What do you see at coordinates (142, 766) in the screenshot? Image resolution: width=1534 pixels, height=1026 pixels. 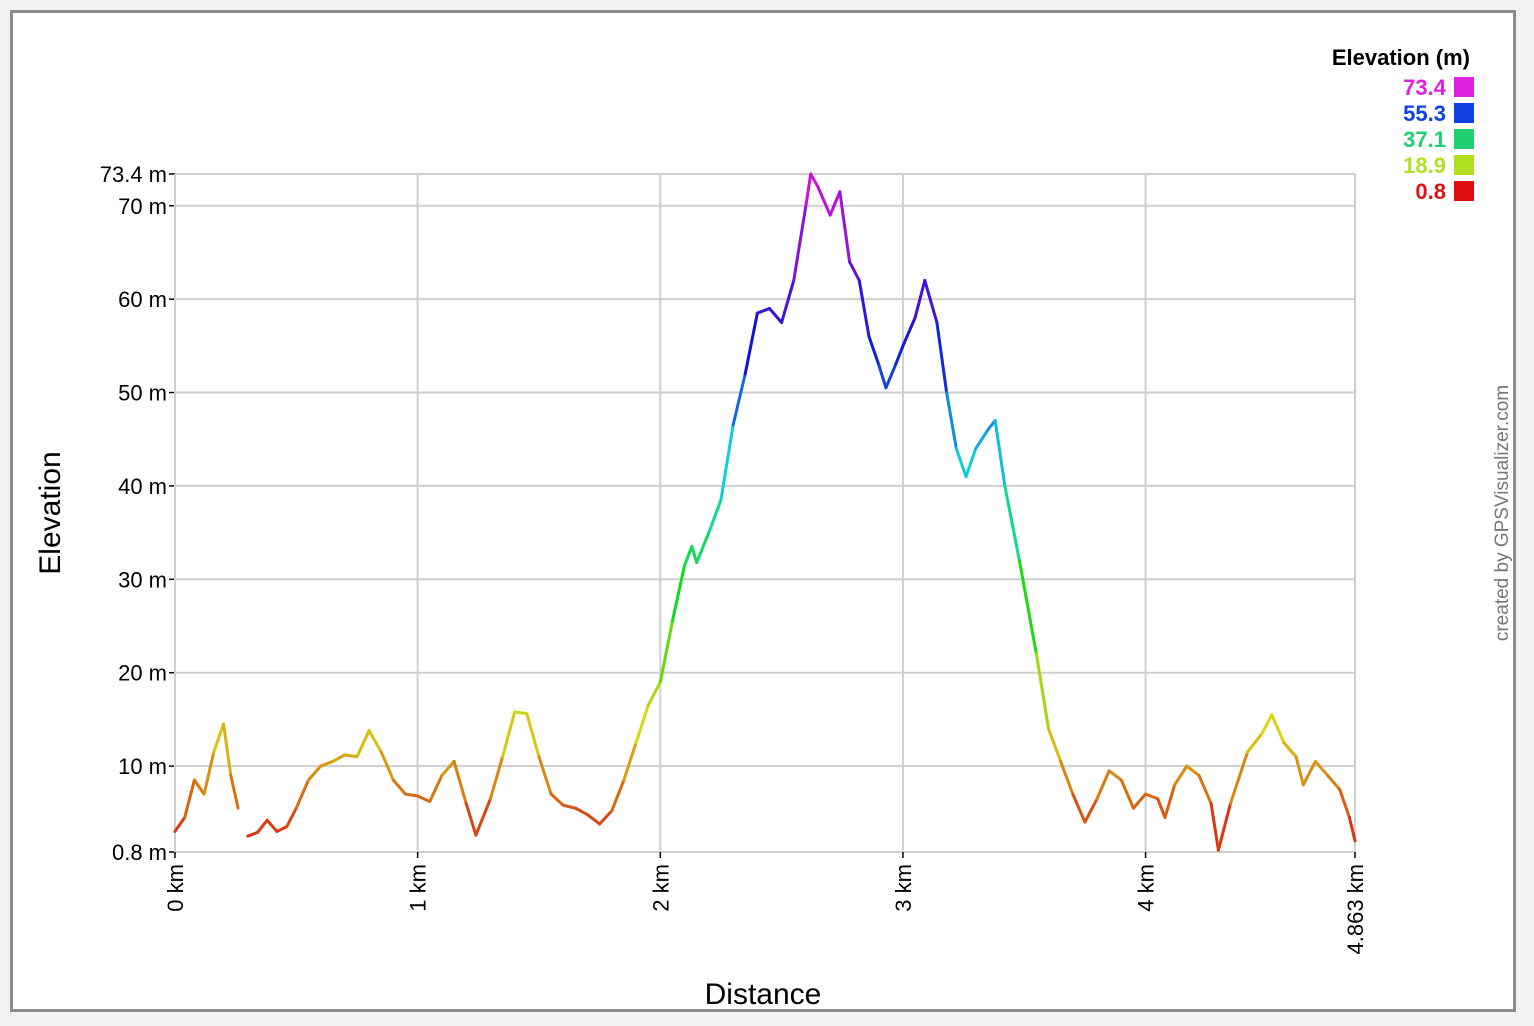 I see `y-tick-label: 10 m` at bounding box center [142, 766].